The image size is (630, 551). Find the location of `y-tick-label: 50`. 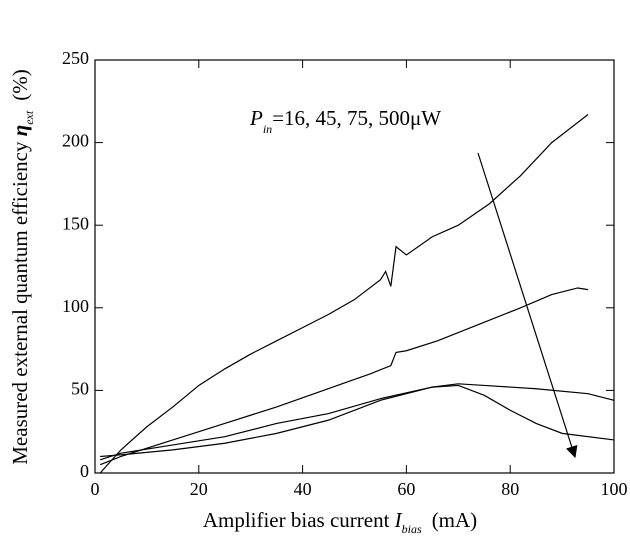

y-tick-label: 50 is located at coordinates (80, 389).